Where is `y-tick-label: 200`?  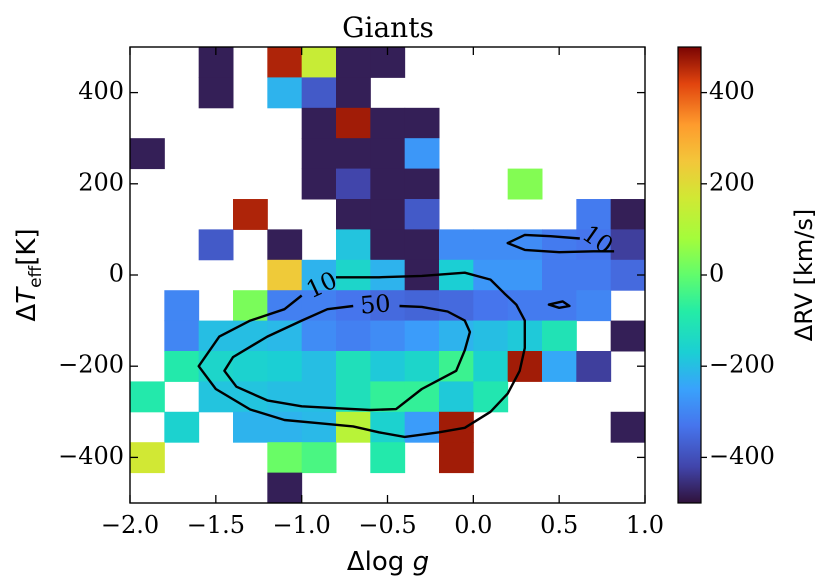
y-tick-label: 200 is located at coordinates (101, 182).